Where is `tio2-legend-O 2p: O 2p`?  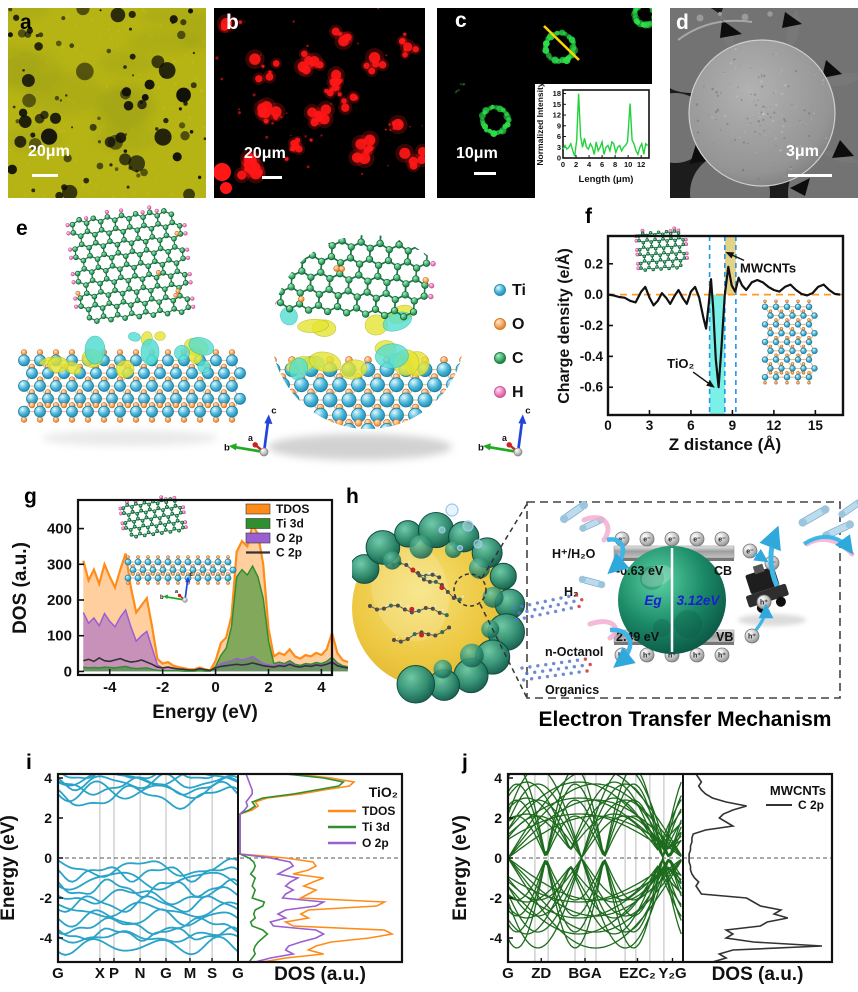
tio2-legend-O 2p: O 2p is located at coordinates (375, 843).